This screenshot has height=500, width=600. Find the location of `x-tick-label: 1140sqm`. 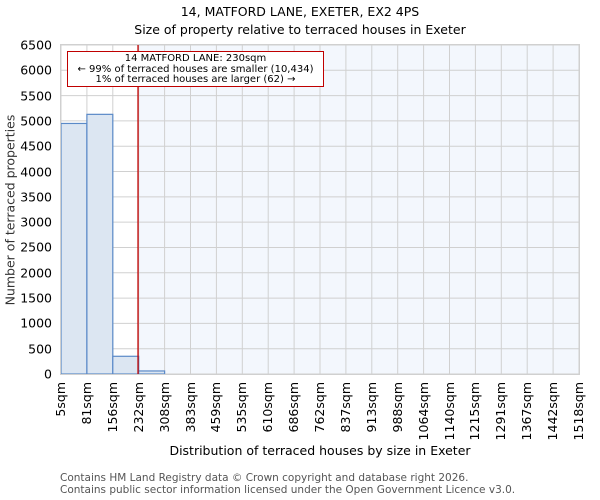

x-tick-label: 1140sqm is located at coordinates (449, 411).